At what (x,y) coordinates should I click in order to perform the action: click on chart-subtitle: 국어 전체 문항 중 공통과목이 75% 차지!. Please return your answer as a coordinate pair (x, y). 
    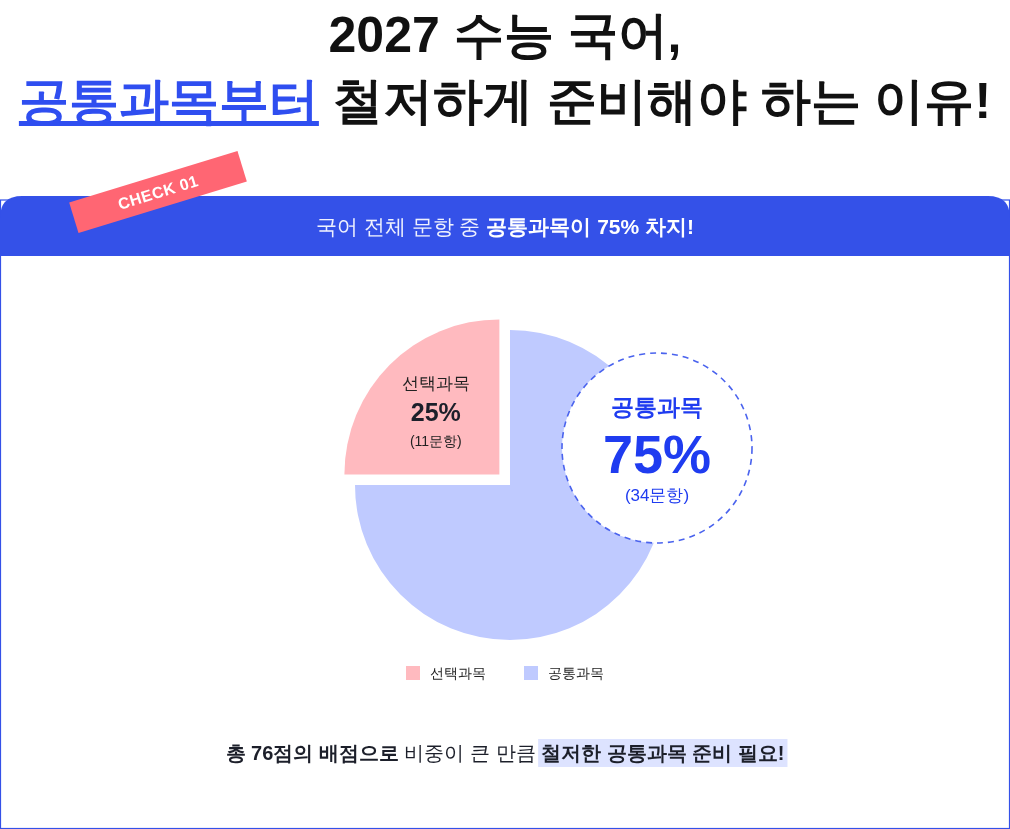
    Looking at the image, I should click on (505, 226).